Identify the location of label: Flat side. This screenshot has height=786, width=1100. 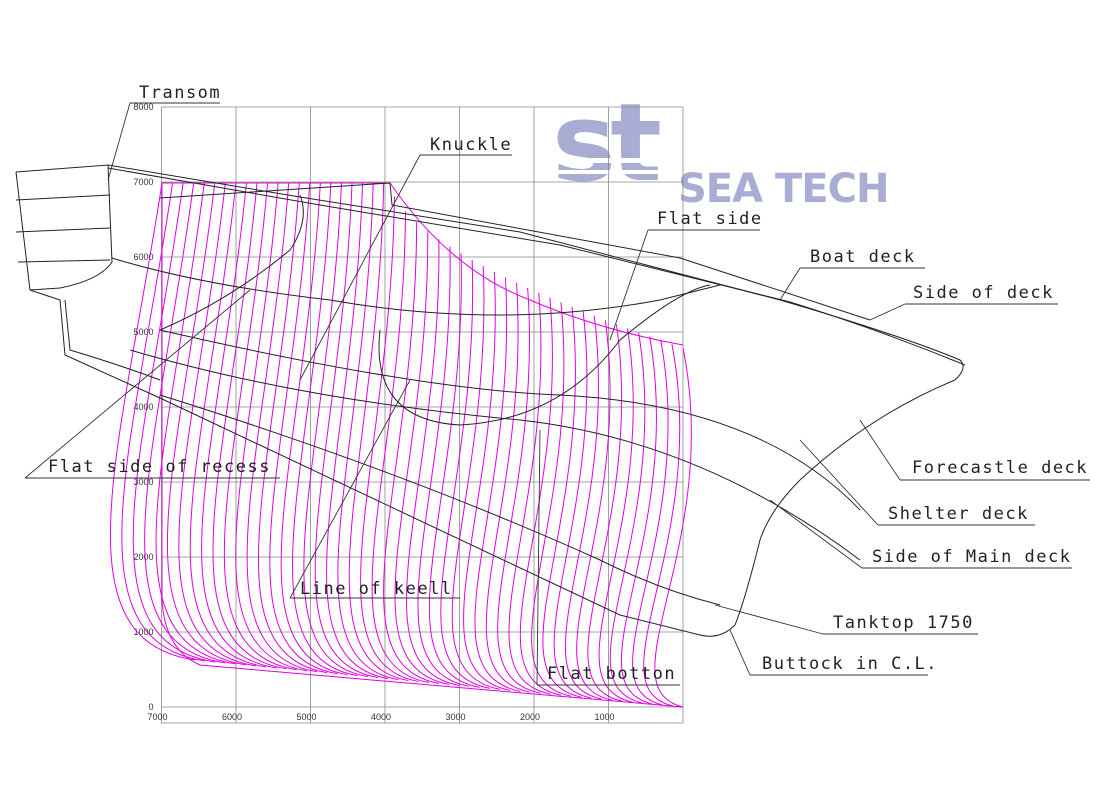
(710, 219).